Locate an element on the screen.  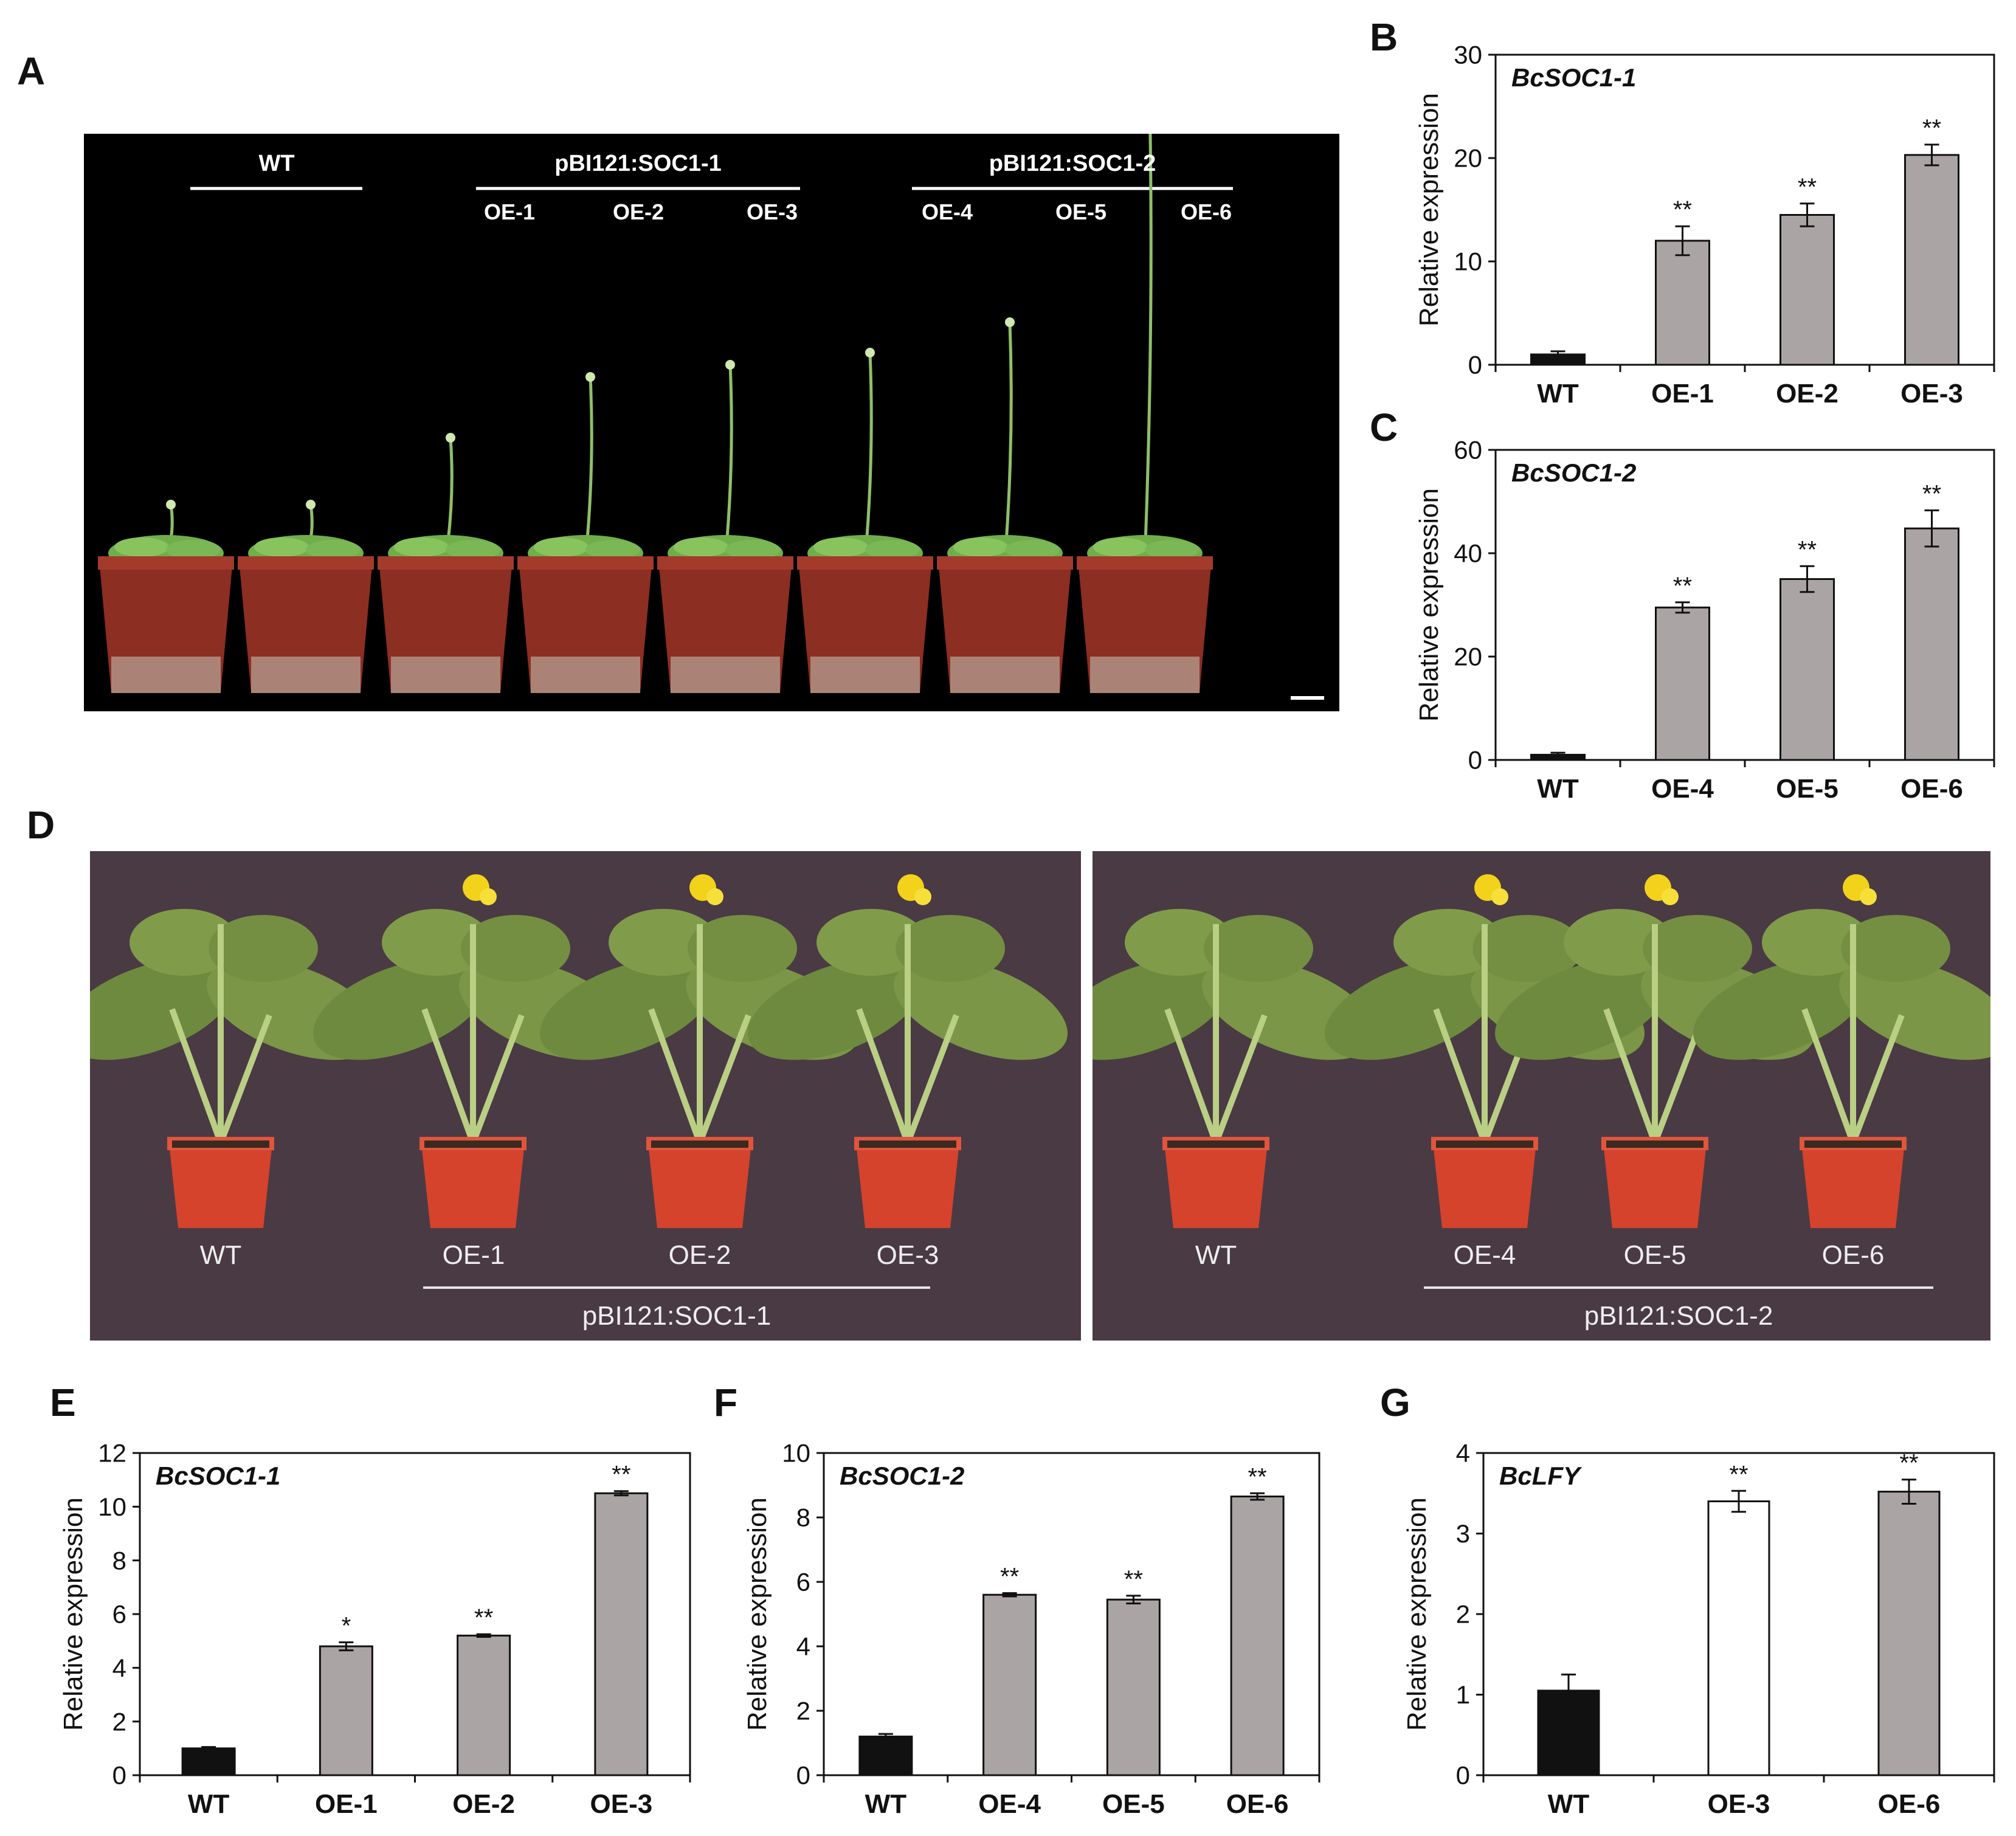
chart-g-ylabel: Relative expression is located at coordinates (1417, 1614).